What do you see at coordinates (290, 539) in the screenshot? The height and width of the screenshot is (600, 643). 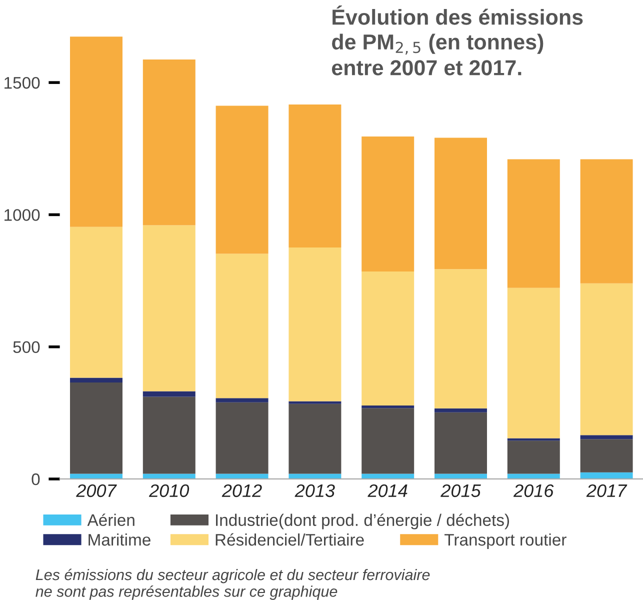 I see `legend-label: Résidenciel/Tertiaire` at bounding box center [290, 539].